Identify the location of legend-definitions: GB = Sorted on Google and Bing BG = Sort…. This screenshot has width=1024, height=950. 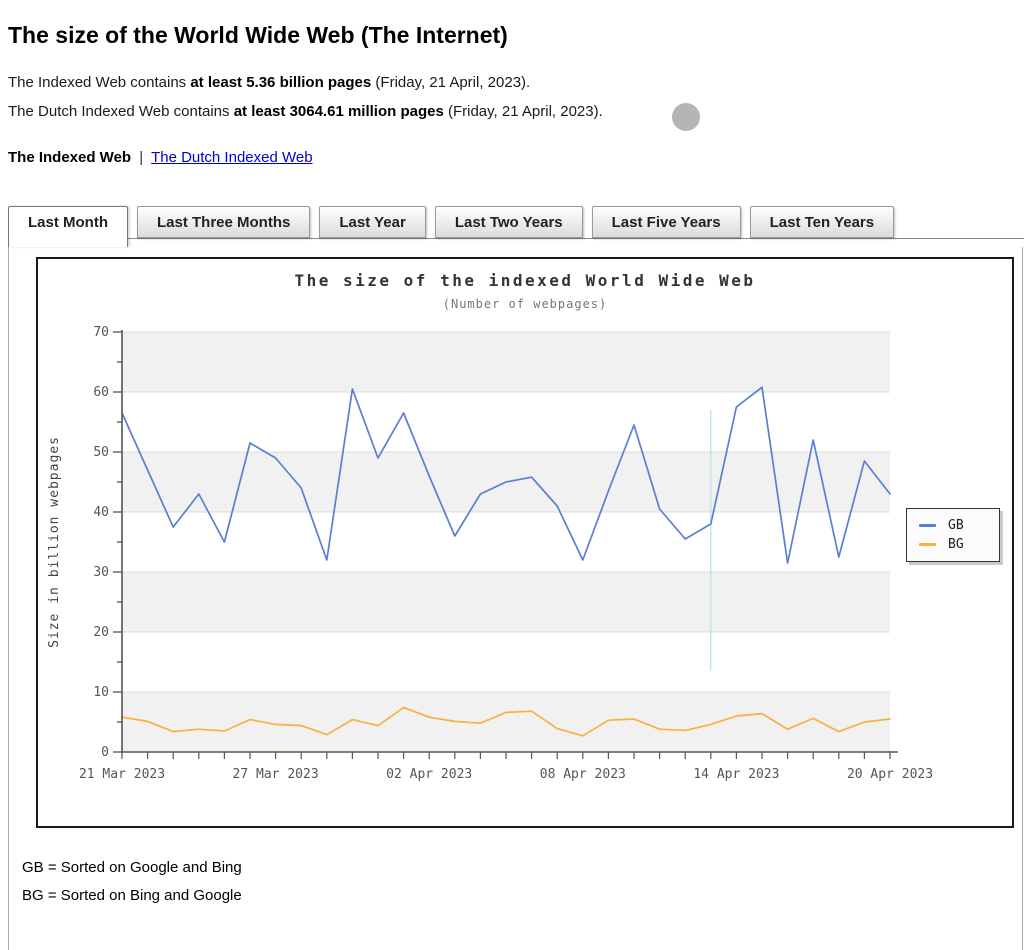
(522, 882).